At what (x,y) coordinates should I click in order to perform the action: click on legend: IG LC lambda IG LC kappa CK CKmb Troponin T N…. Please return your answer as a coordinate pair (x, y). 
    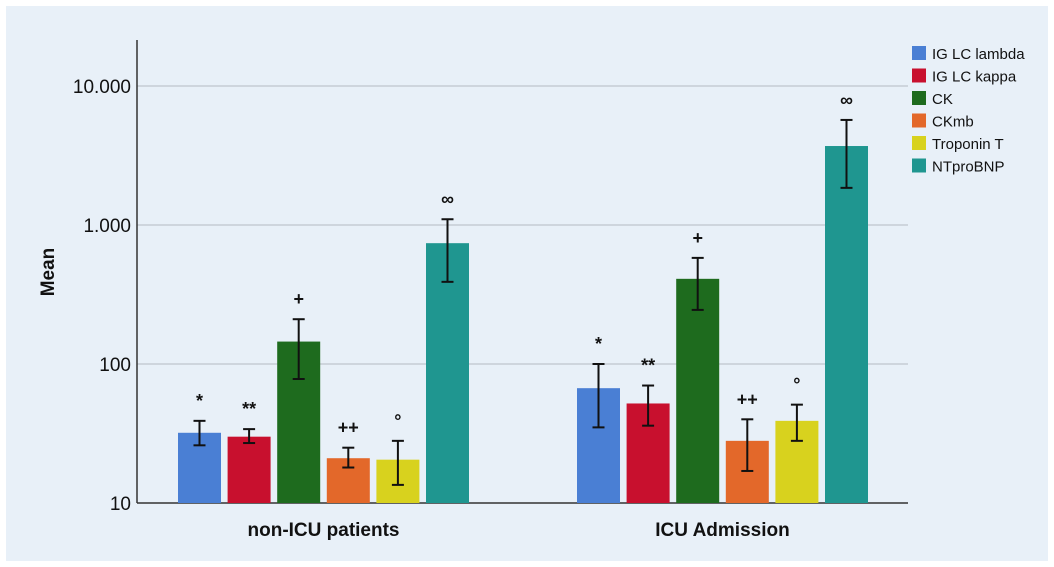
    Looking at the image, I should click on (968, 111).